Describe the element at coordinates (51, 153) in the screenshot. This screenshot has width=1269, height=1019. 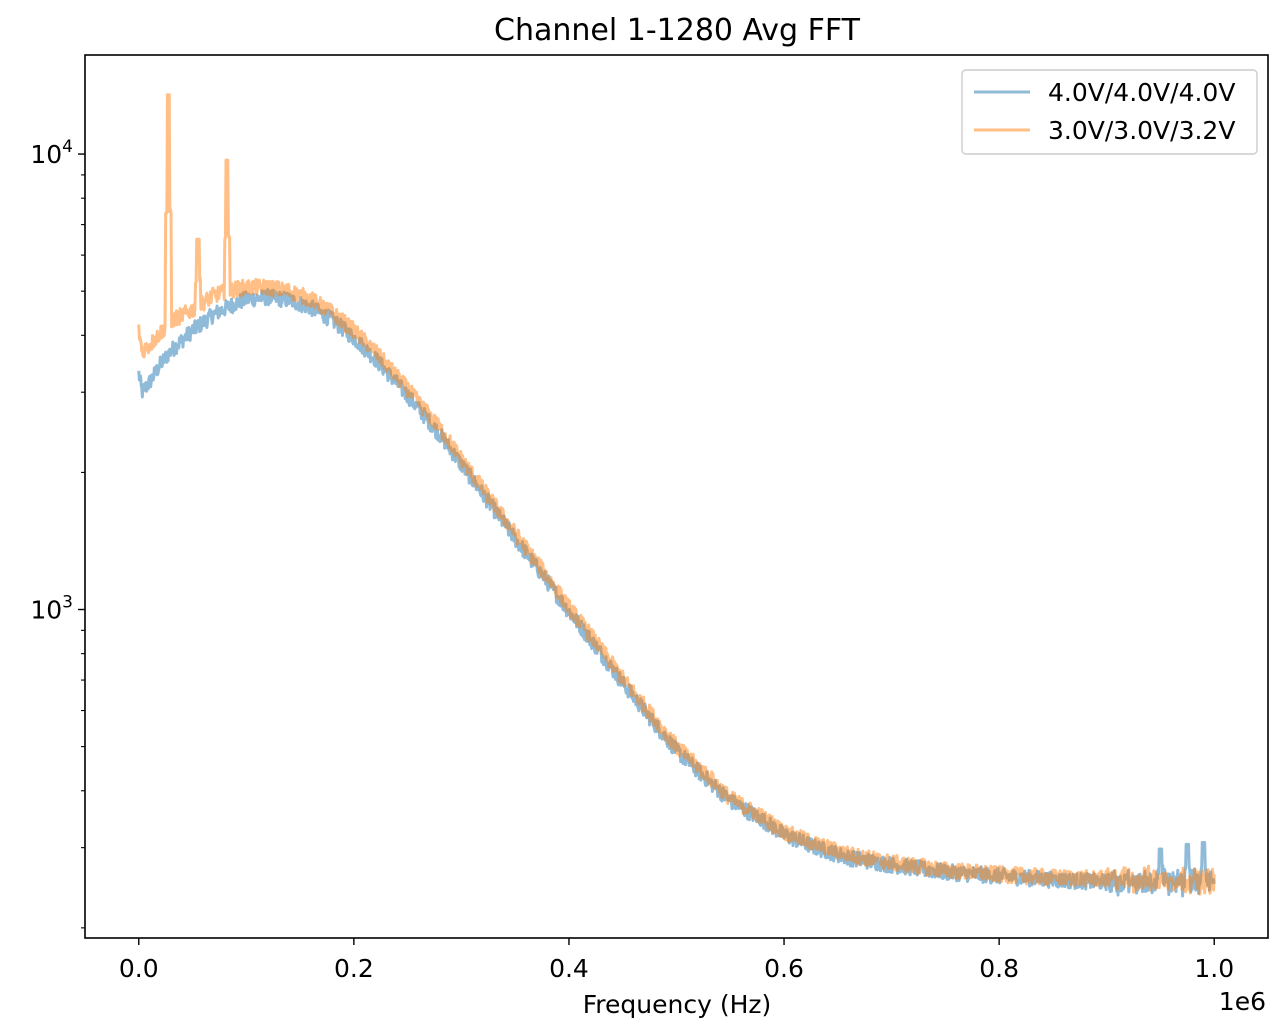
I see `y-tick-label: 10⁴` at that location.